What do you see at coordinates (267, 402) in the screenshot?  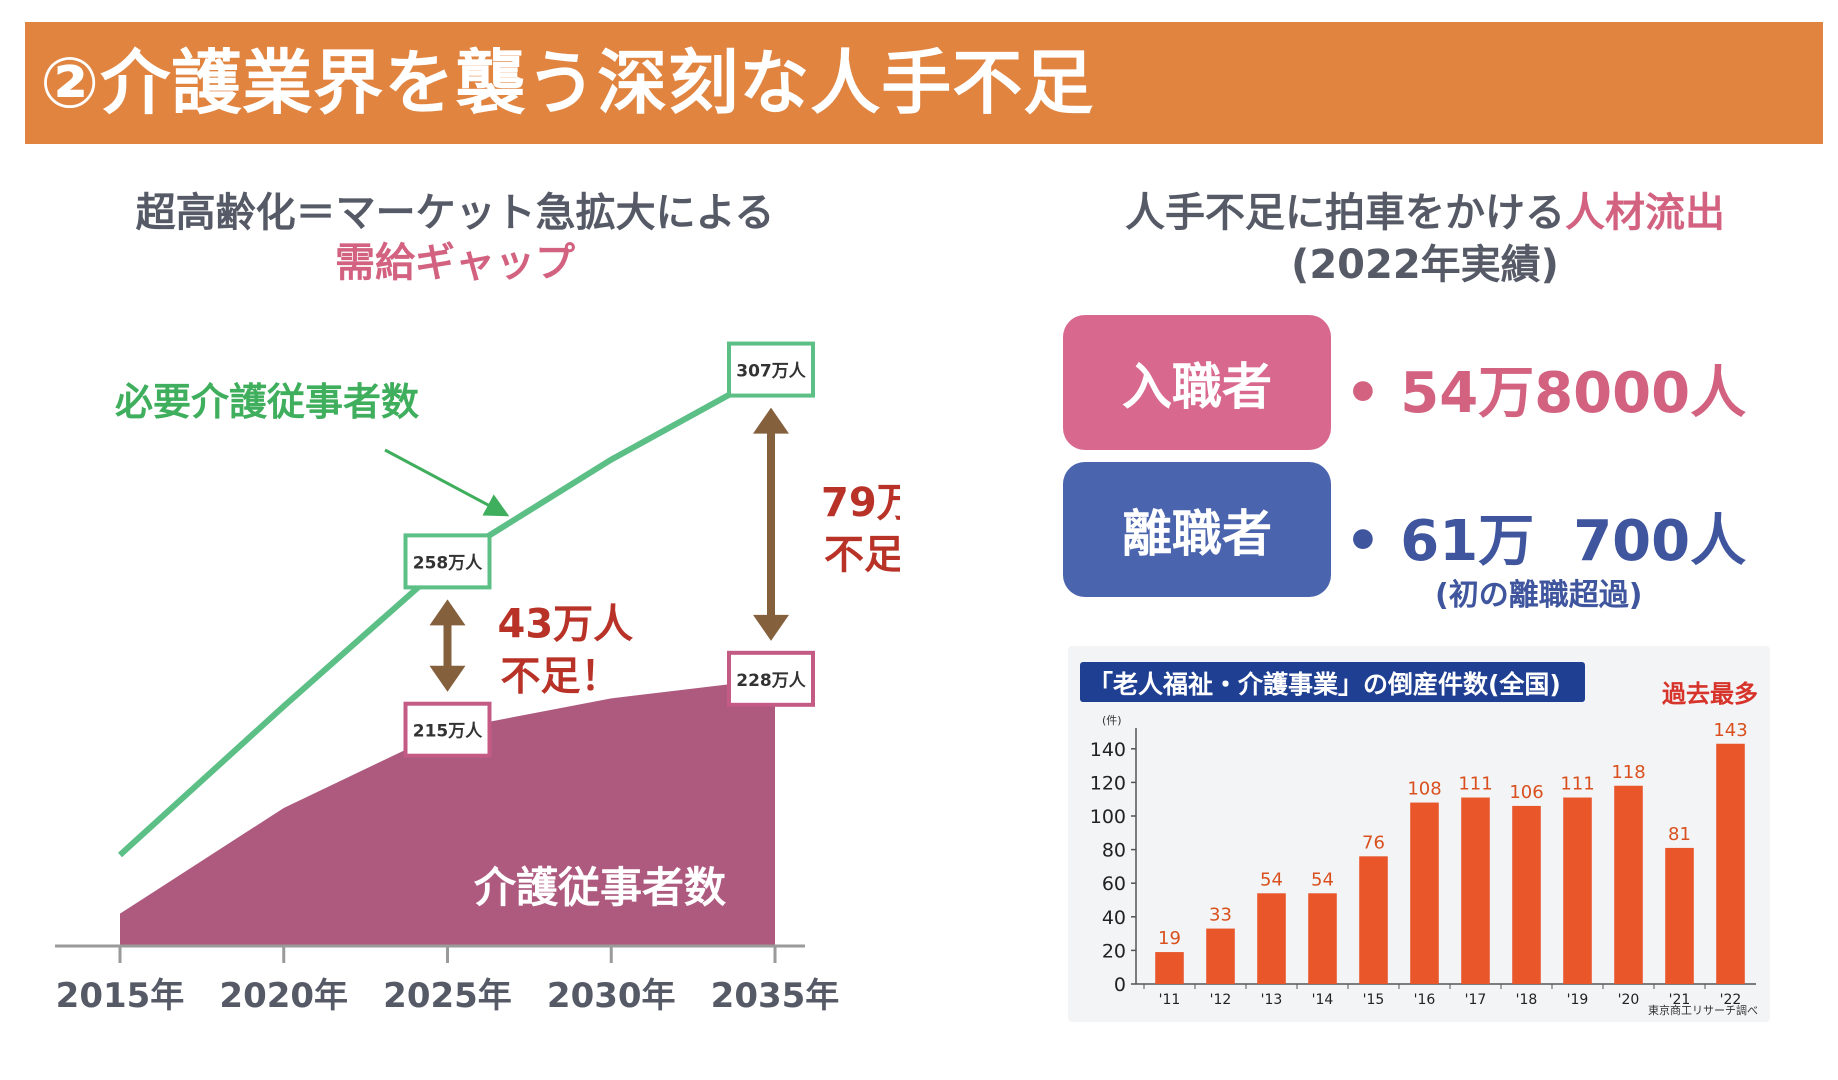 I see `required-workers-label: 必要介護従事者数` at bounding box center [267, 402].